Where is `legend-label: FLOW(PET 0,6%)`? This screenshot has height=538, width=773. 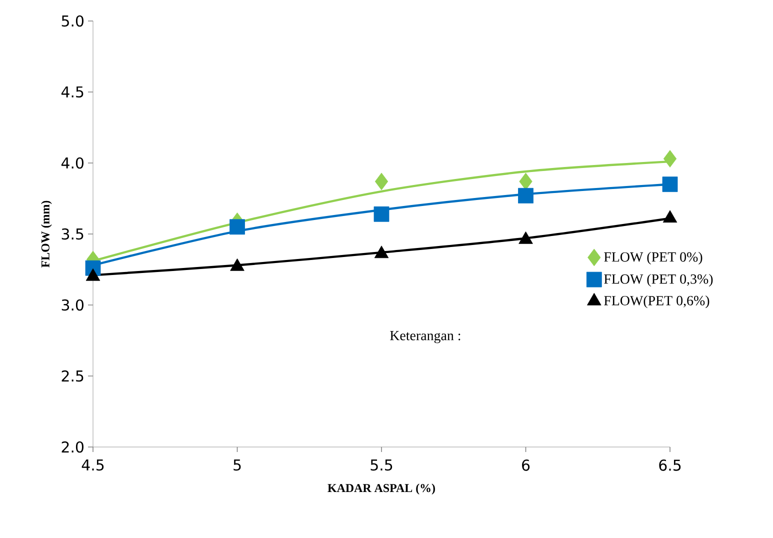
legend-label: FLOW(PET 0,6%) is located at coordinates (657, 302).